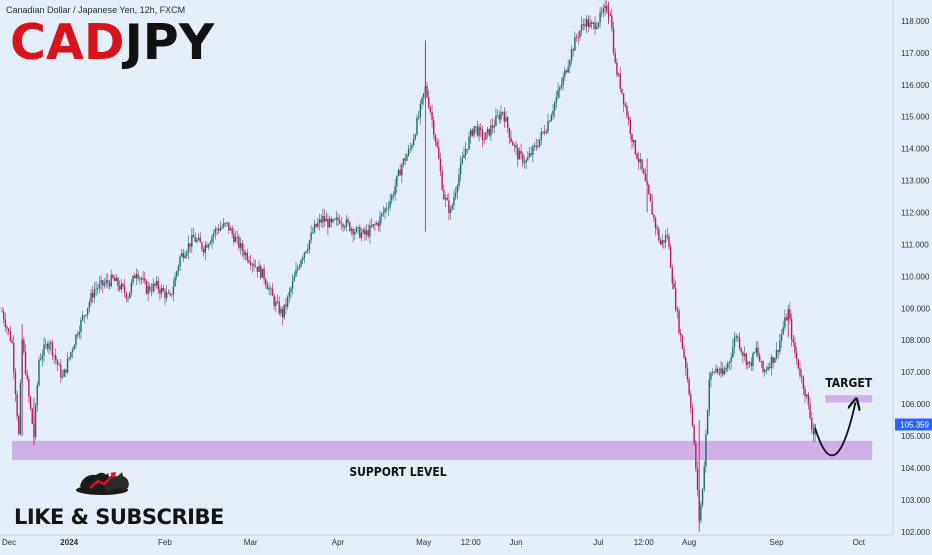 This screenshot has height=555, width=932. I want to click on last-price-label: 105.359, so click(914, 425).